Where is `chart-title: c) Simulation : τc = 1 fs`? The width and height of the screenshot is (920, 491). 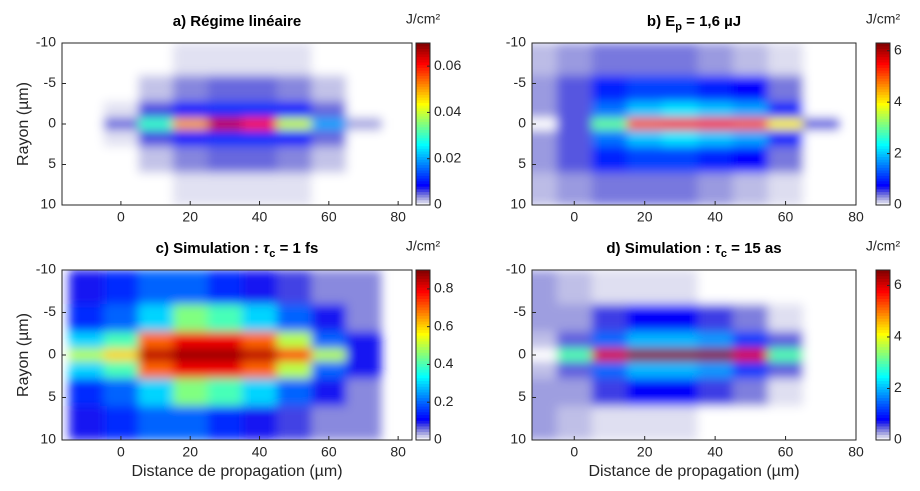 chart-title: c) Simulation : τc = 1 fs is located at coordinates (237, 250).